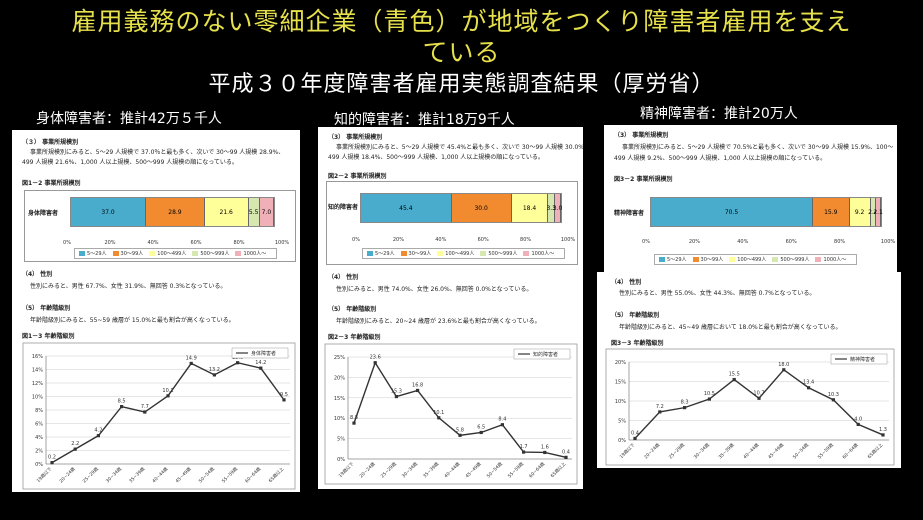 The image size is (923, 520). What do you see at coordinates (159, 416) in the screenshot?
I see `chart-frame` at bounding box center [159, 416].